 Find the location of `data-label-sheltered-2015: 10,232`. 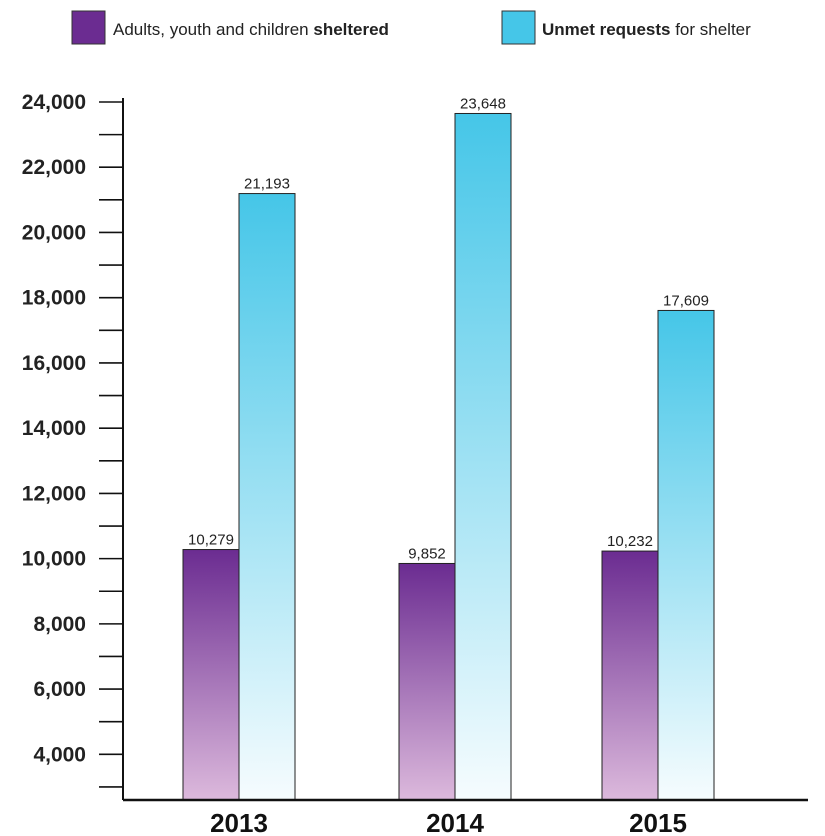

data-label-sheltered-2015: 10,232 is located at coordinates (630, 541).